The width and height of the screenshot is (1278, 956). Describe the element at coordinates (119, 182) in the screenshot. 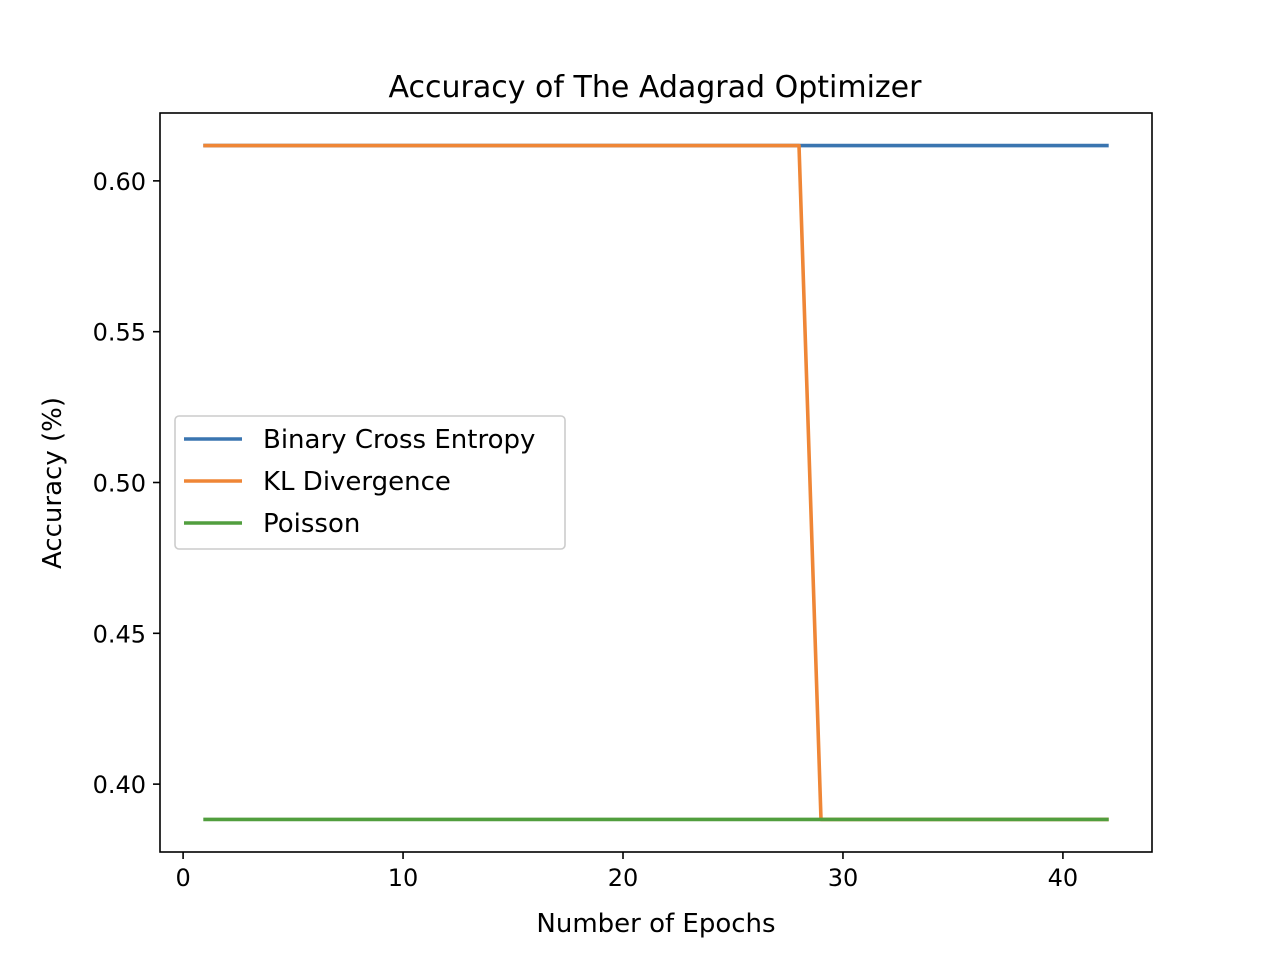

I see `y-tick-label: 0.60` at that location.